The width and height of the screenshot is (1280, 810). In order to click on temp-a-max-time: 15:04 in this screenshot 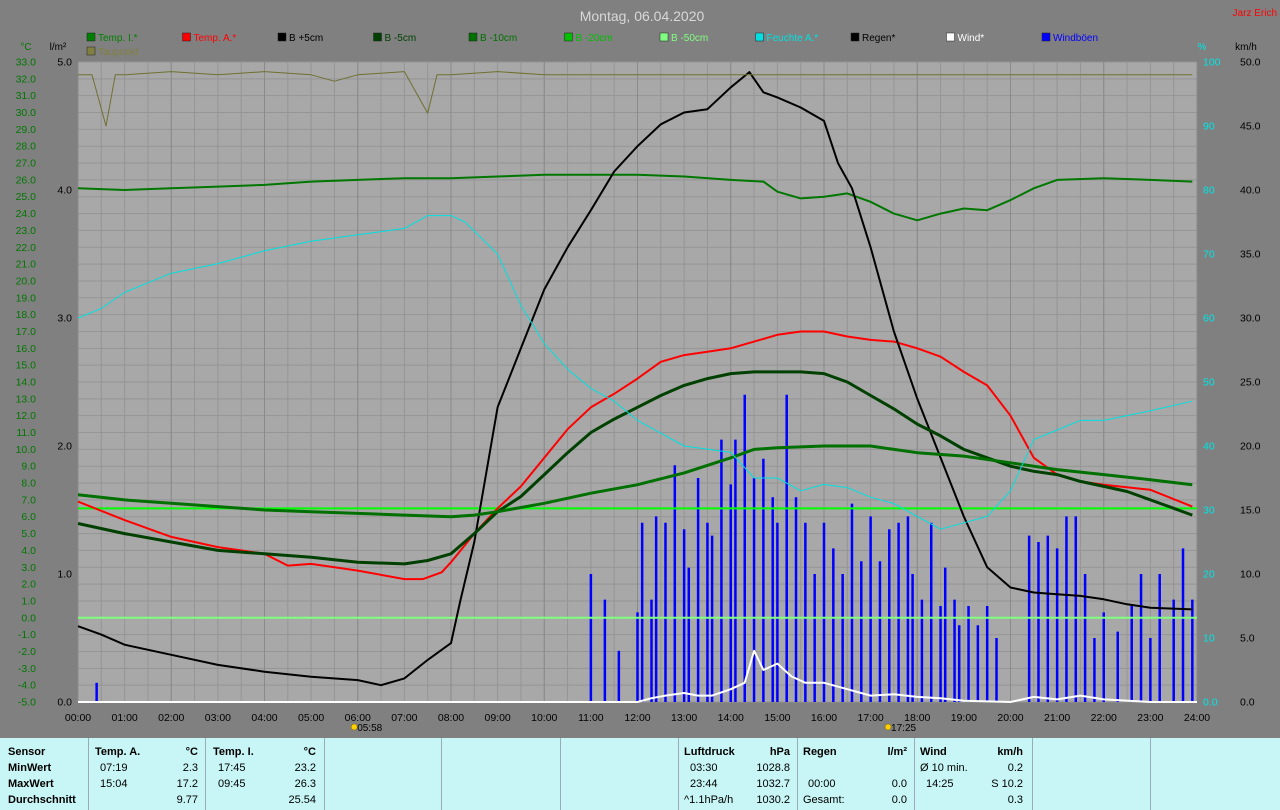, I will do `click(114, 784)`.